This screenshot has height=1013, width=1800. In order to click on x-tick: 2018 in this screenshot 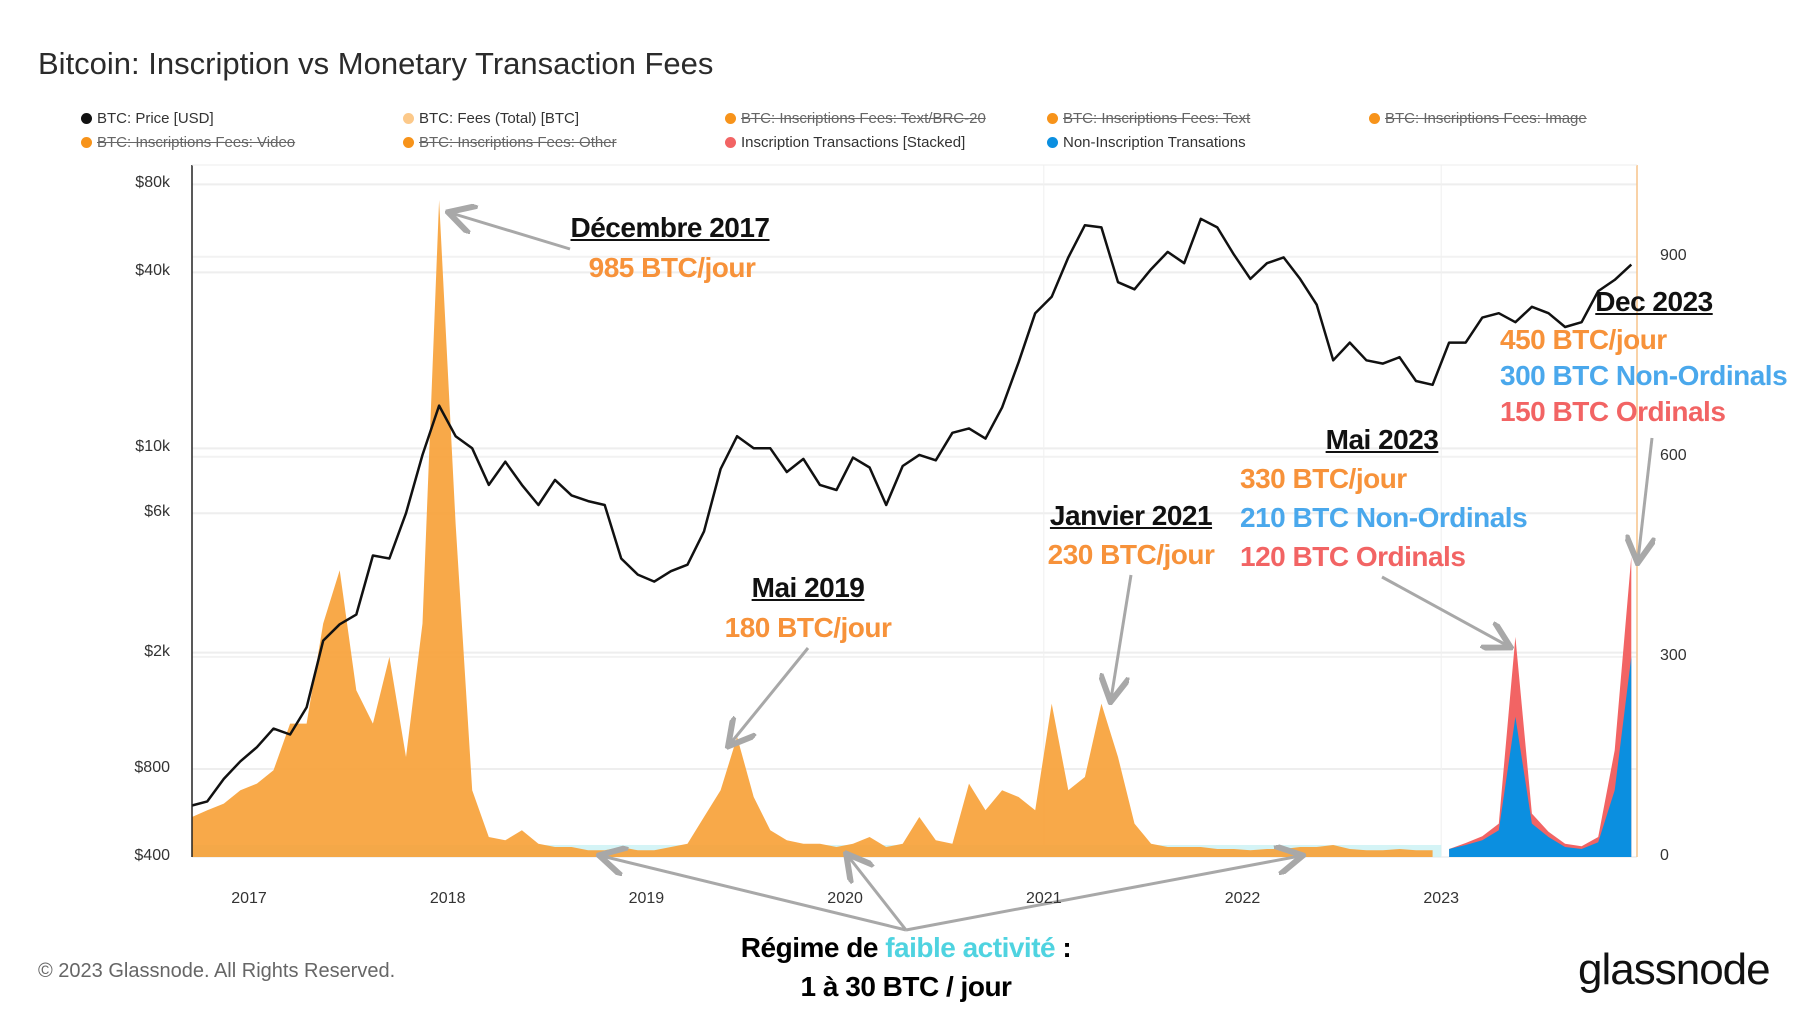, I will do `click(447, 898)`.